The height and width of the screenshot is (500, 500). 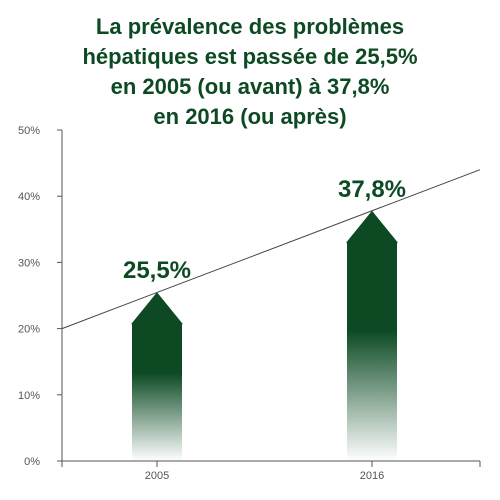 I want to click on data-label: 25,5%, so click(x=157, y=270).